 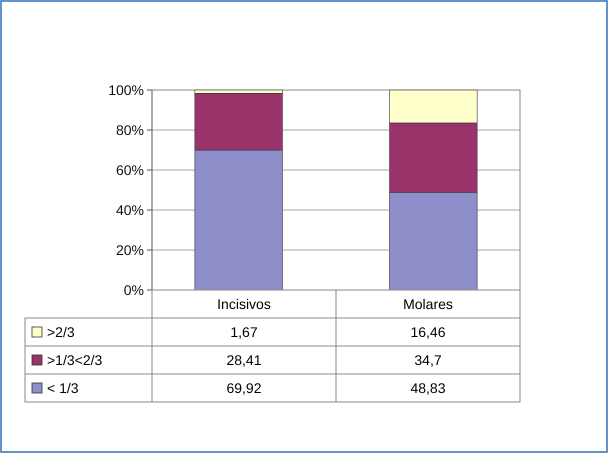 I want to click on y-tick-label: 40%, so click(x=130, y=210).